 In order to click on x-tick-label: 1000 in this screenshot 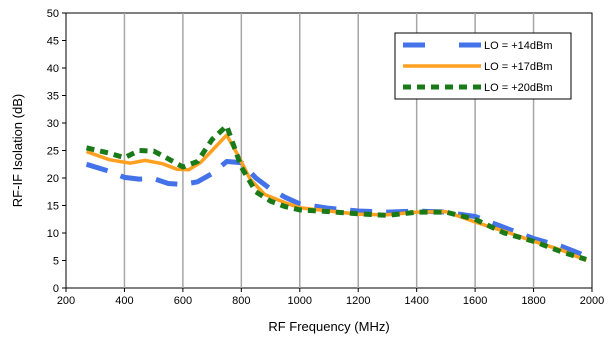, I will do `click(300, 301)`.